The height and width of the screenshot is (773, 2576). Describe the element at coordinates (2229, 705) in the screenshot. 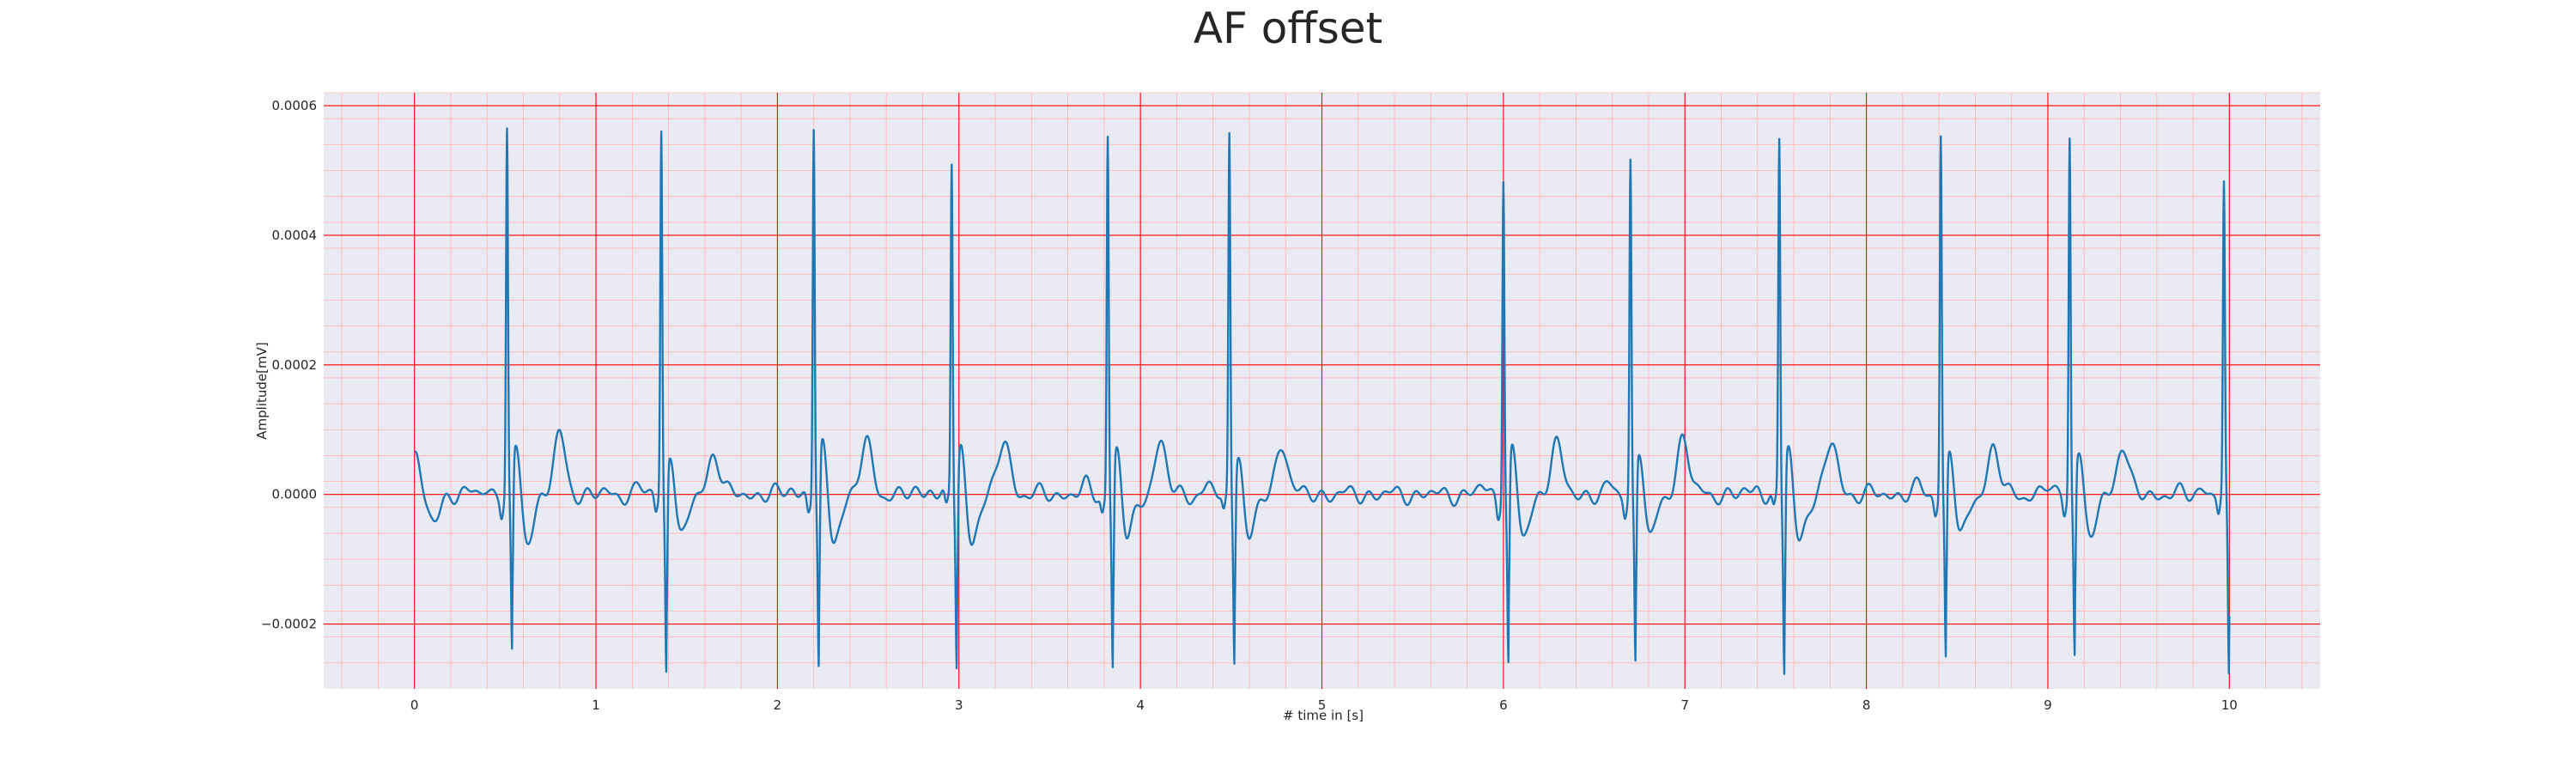

I see `x-tick-label: 10` at that location.